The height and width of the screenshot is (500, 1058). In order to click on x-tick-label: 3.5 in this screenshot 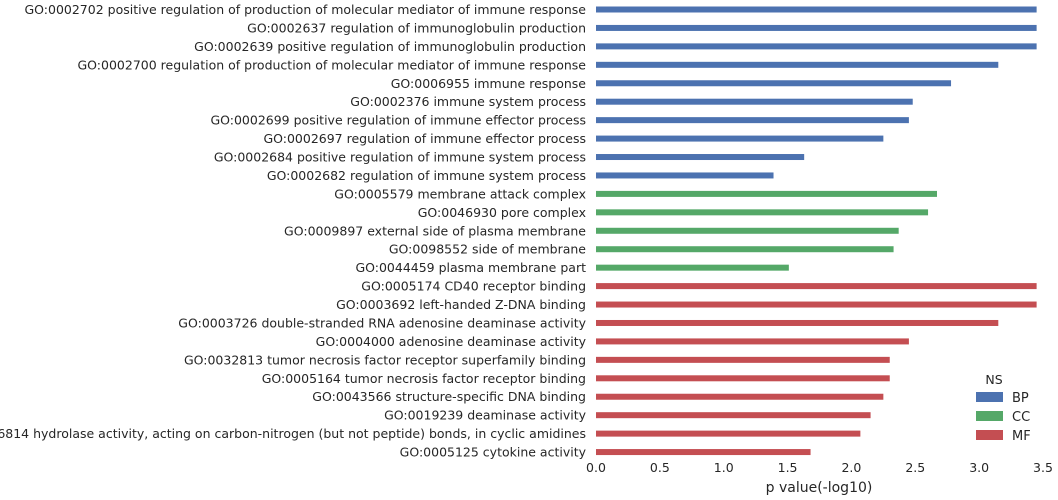, I will do `click(1043, 467)`.